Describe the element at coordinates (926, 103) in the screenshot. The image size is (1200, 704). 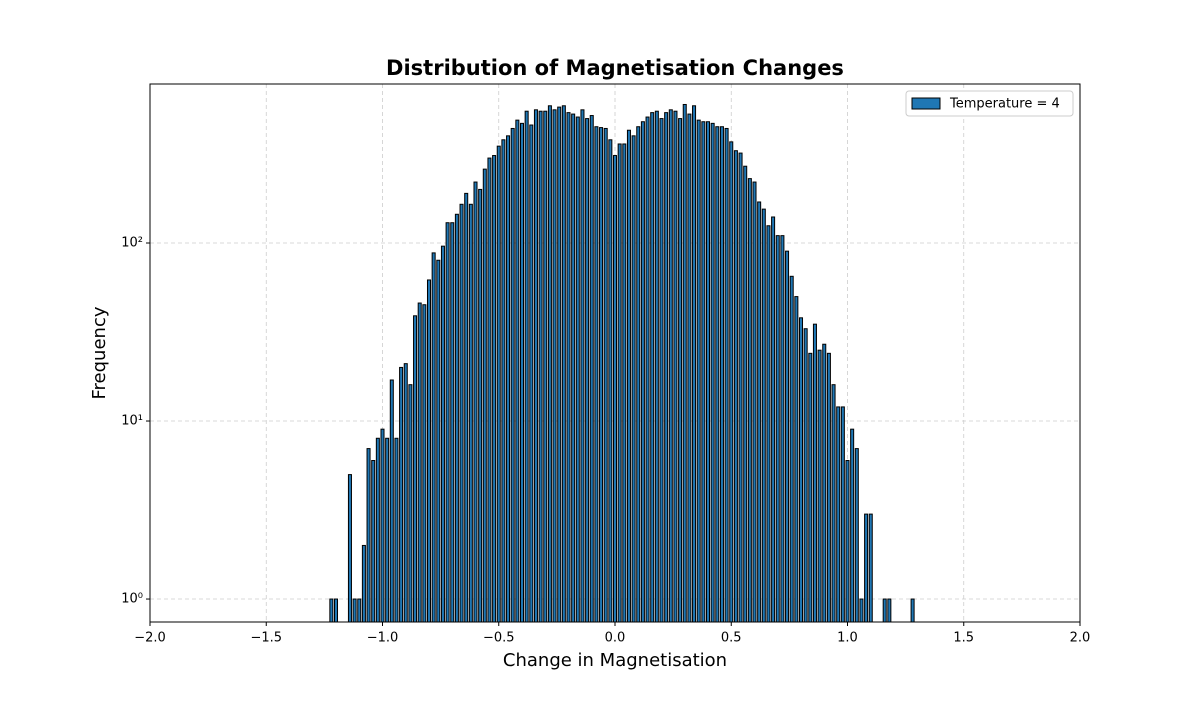
I see `legend-swatch` at that location.